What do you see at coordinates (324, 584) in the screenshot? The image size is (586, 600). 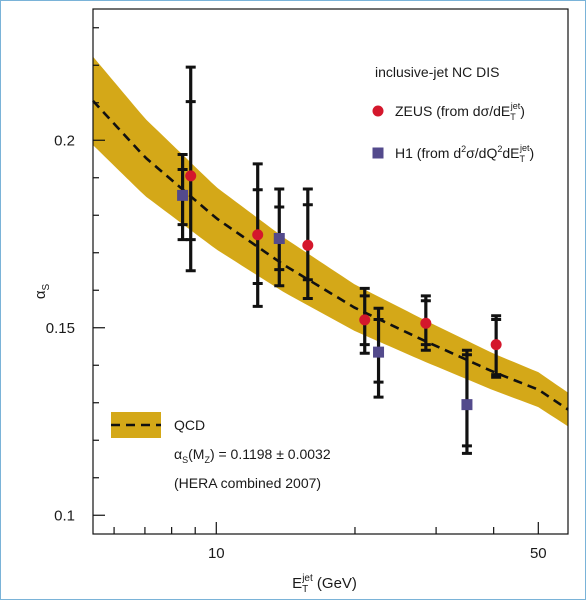 I see `x-axis-label: ETjet (GeV)` at bounding box center [324, 584].